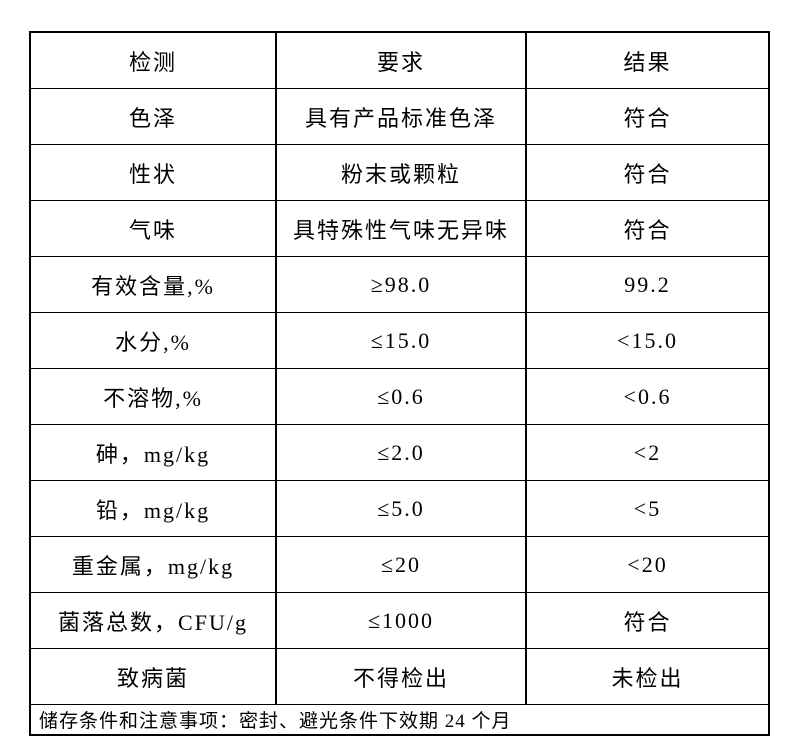 This screenshot has height=750, width=800. I want to click on item-cell: 不溶物,%, so click(153, 396).